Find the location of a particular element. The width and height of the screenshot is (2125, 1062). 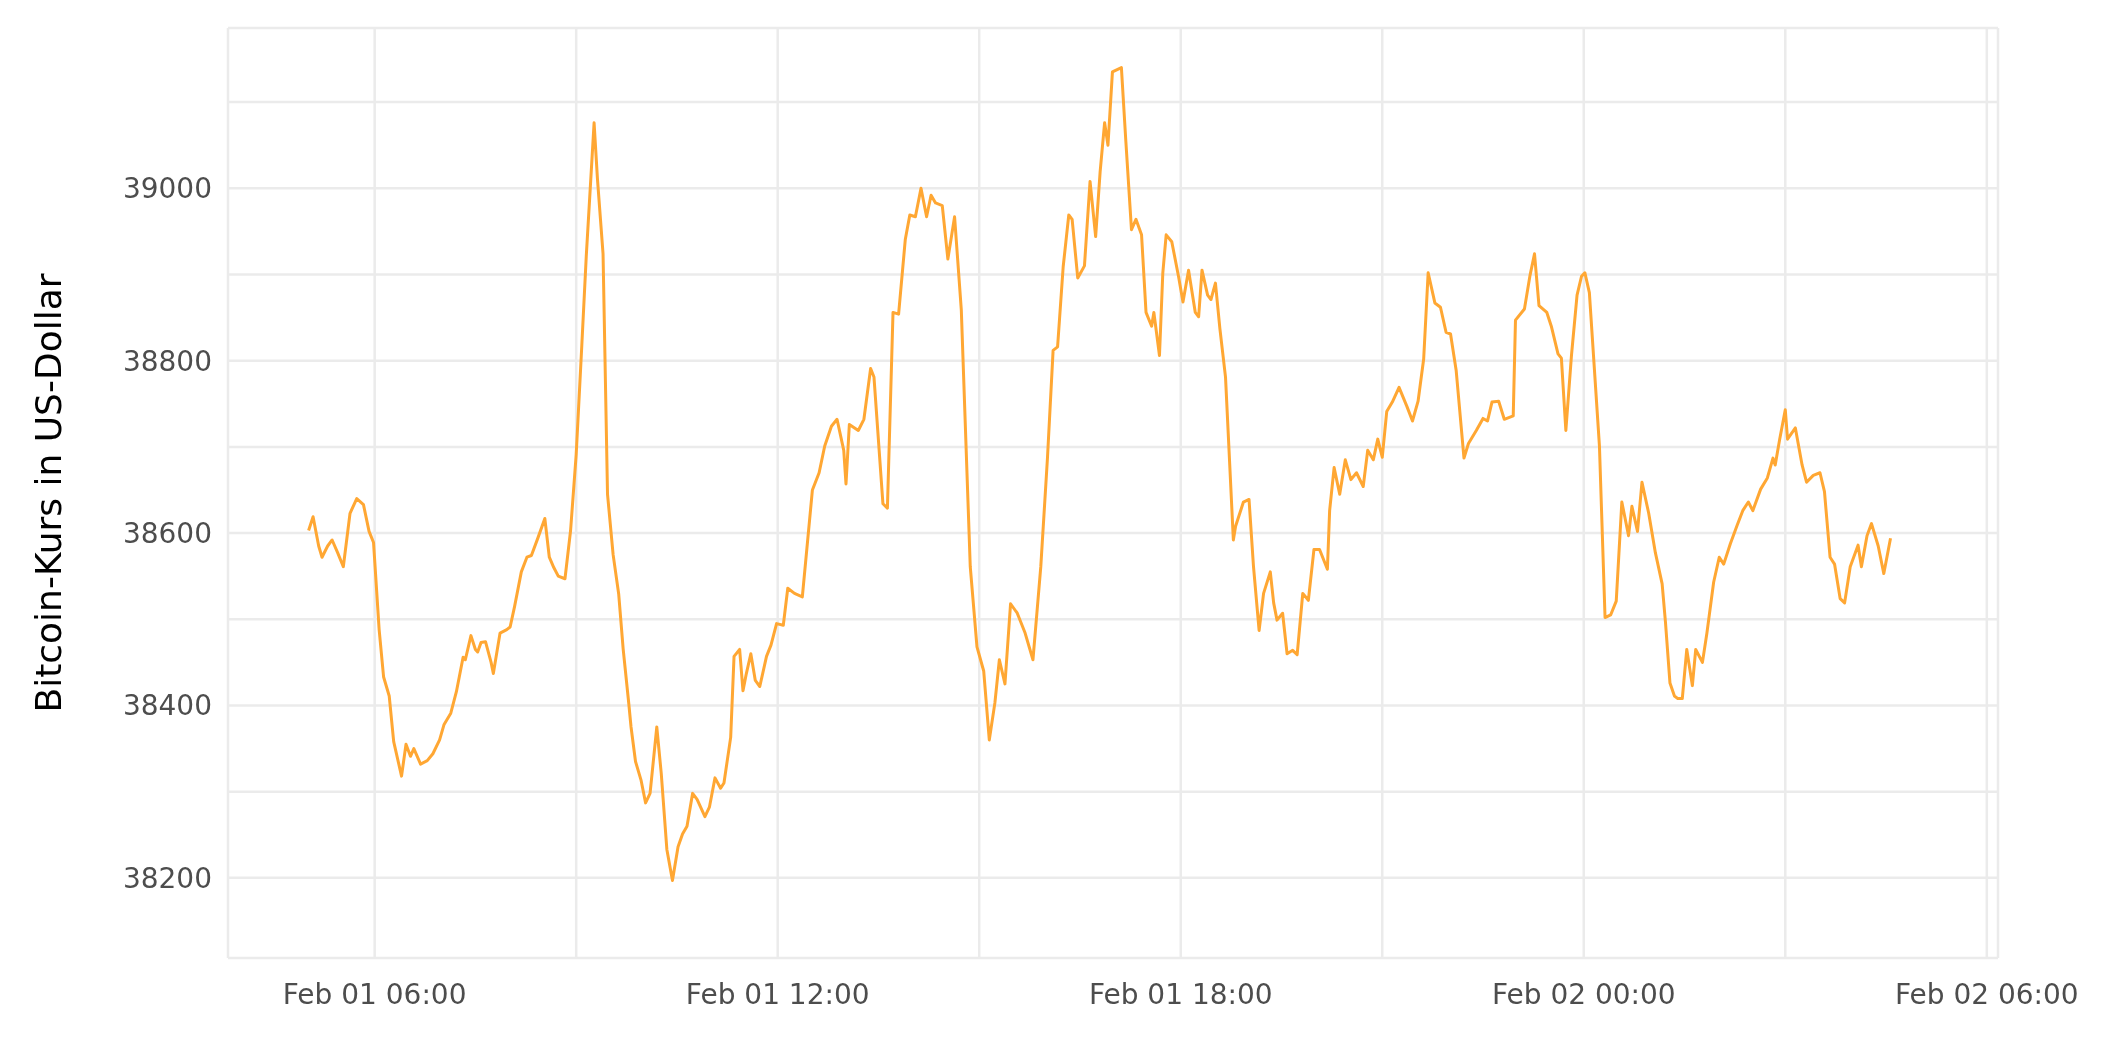

x-tick-label: Feb 02 00:00 is located at coordinates (1583, 994).